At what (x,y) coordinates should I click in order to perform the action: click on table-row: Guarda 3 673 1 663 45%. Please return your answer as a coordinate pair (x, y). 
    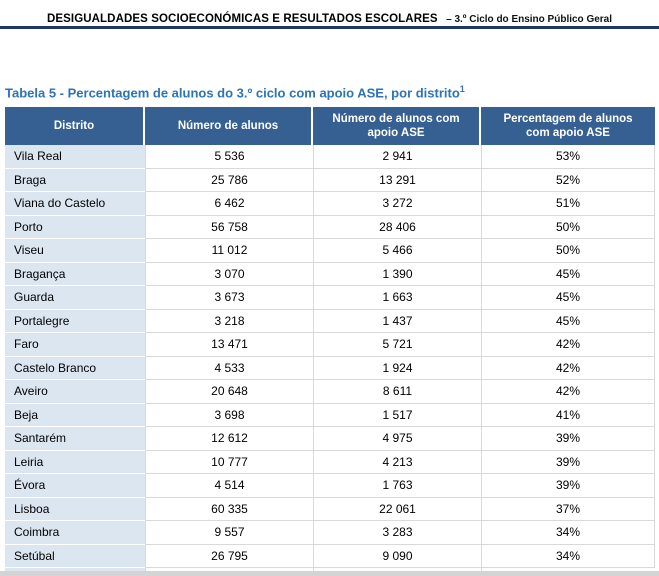
    Looking at the image, I should click on (330, 298).